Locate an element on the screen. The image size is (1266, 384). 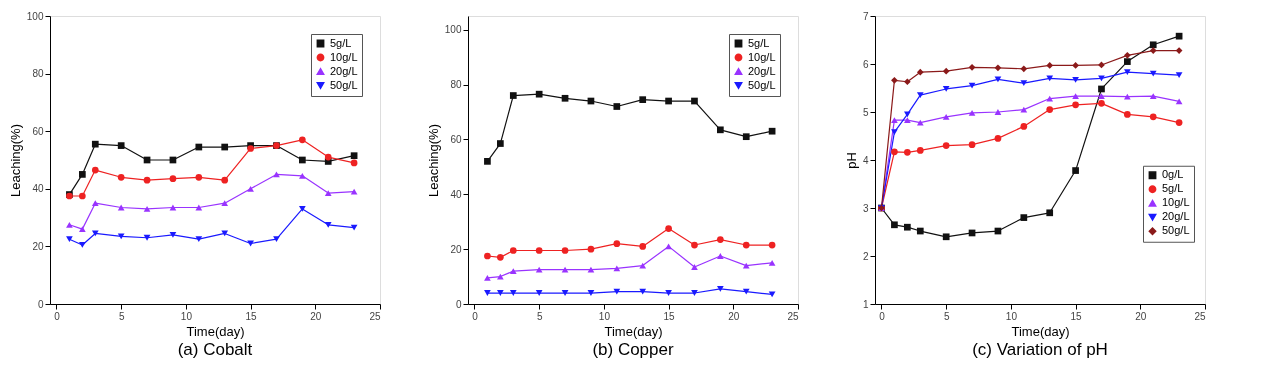
y-tick-label: 6 is located at coordinates (865, 64).